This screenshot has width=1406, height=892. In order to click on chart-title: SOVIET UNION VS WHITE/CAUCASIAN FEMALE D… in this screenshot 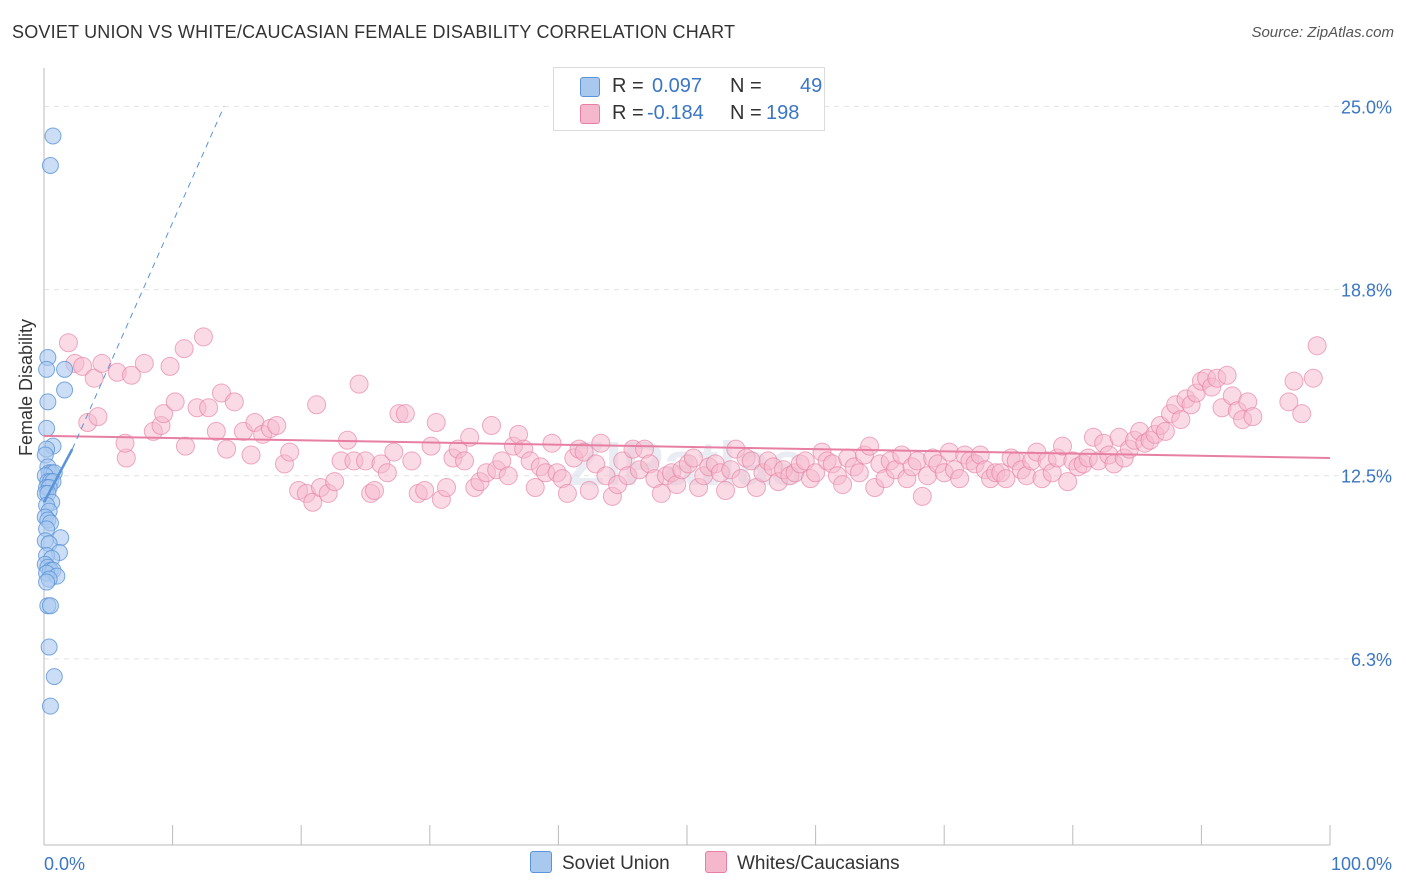, I will do `click(374, 32)`.